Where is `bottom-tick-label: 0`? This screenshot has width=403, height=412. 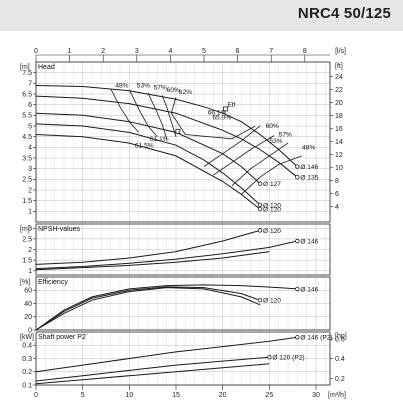 bottom-tick-label: 0 is located at coordinates (36, 395).